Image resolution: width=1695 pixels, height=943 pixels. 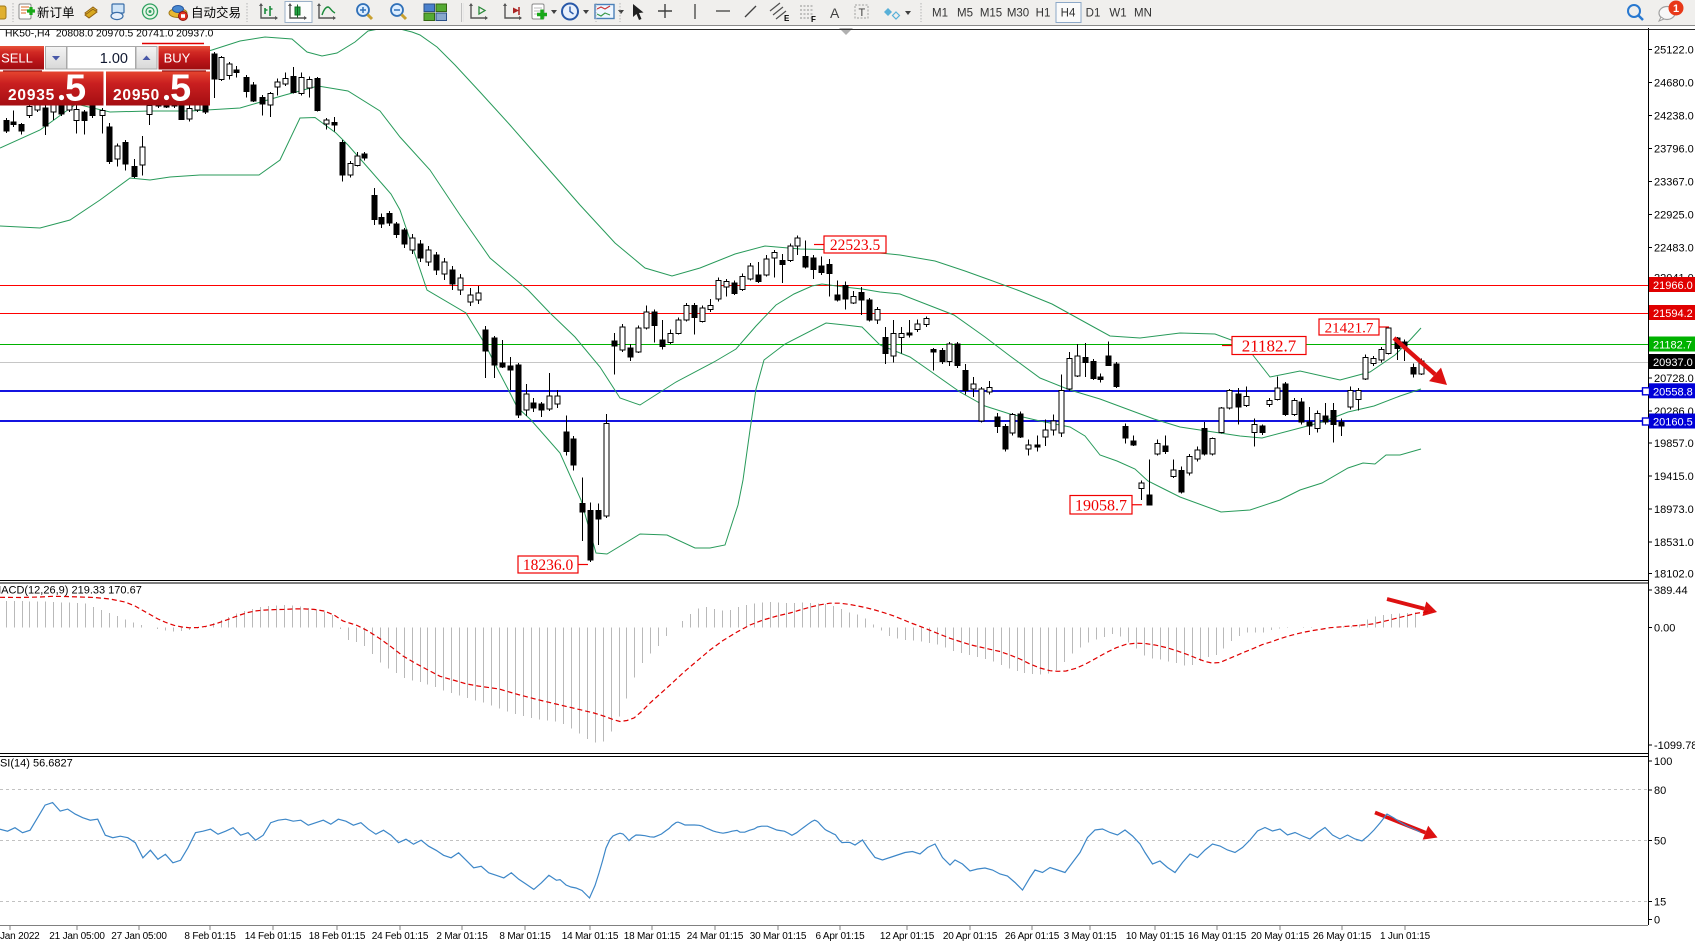 I want to click on svg-text: 20728.0, so click(x=1674, y=379).